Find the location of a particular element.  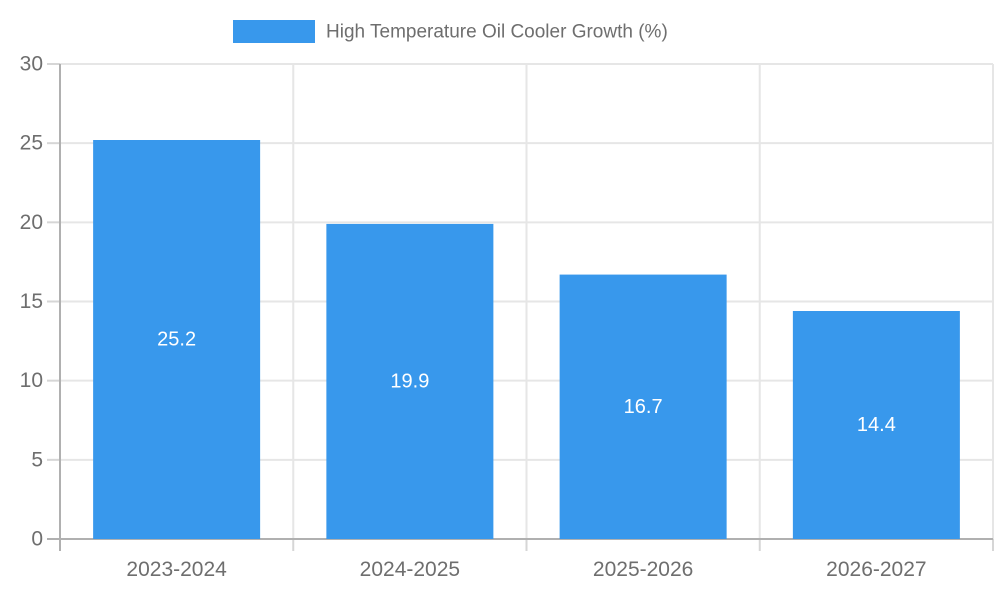

y-tick-label: 25 is located at coordinates (31, 143).